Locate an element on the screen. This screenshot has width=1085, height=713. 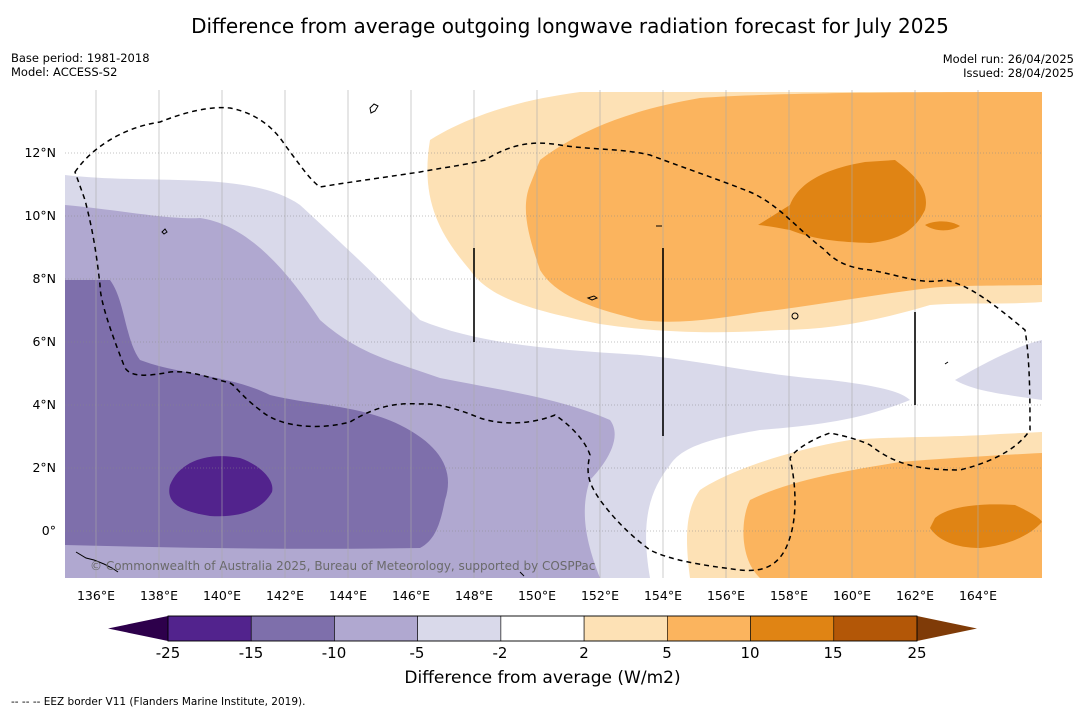
colorbar-frame is located at coordinates (542, 628).